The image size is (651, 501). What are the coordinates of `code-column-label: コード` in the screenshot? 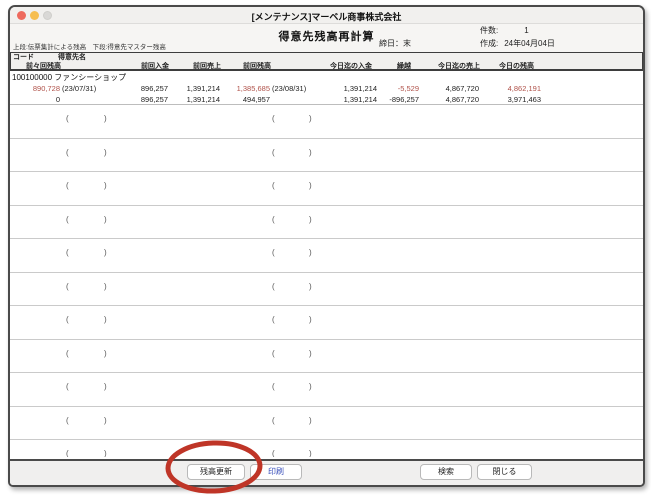 It's located at (23, 57).